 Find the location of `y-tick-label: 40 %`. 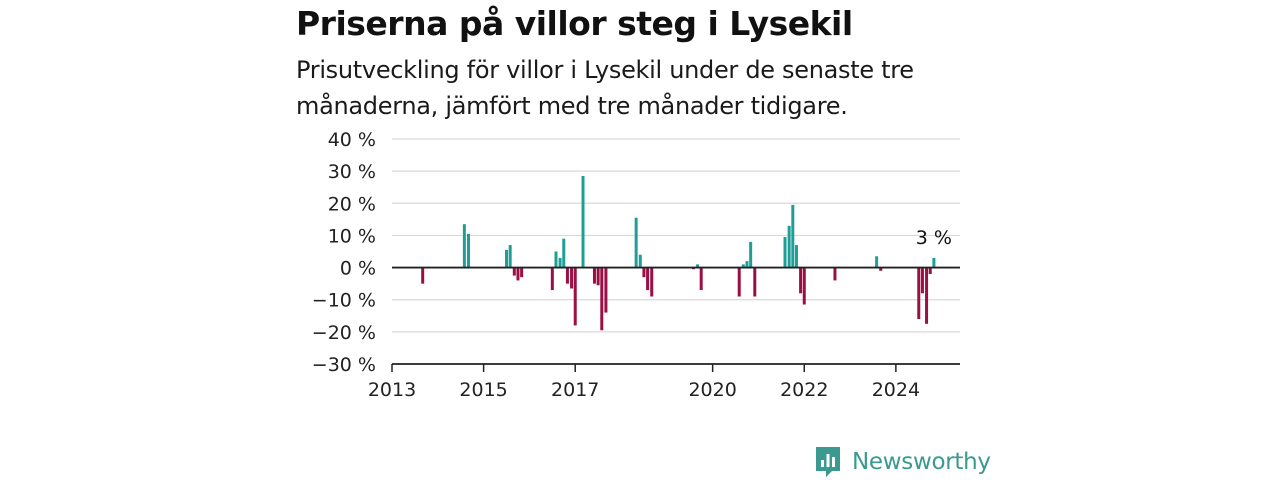

y-tick-label: 40 % is located at coordinates (352, 140).